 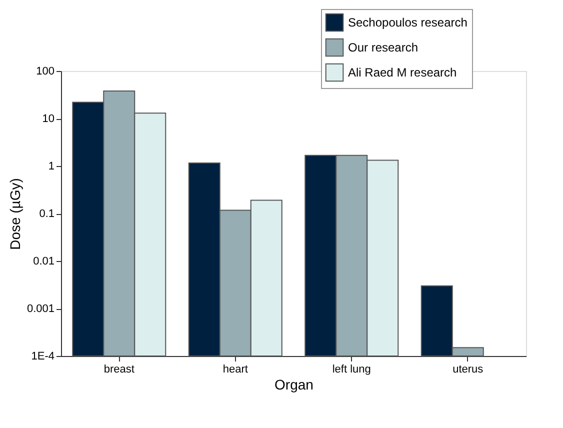 I want to click on legend-label: Sechopoulos research, so click(x=408, y=23).